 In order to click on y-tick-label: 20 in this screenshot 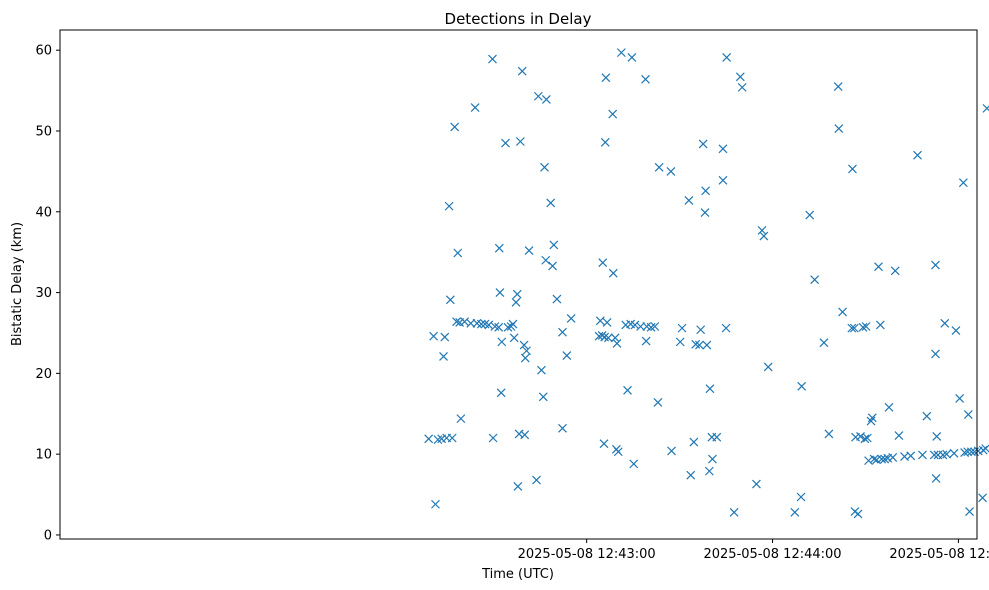, I will do `click(43, 374)`.